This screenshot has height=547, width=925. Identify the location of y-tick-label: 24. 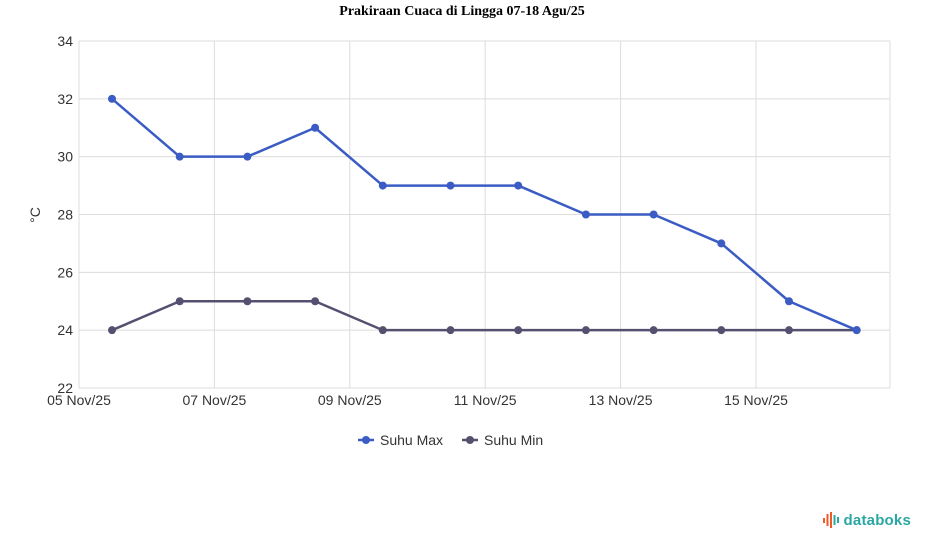
(65, 330).